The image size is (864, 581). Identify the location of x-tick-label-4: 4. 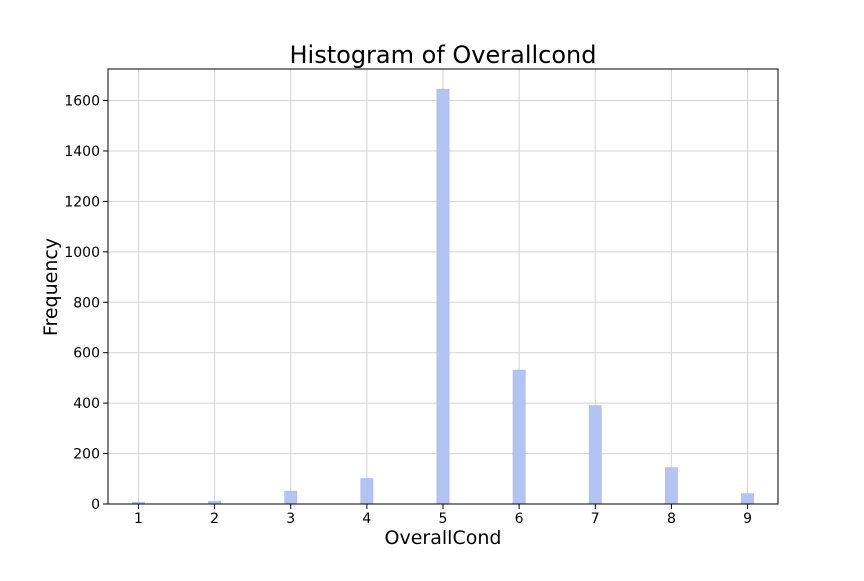
(366, 519).